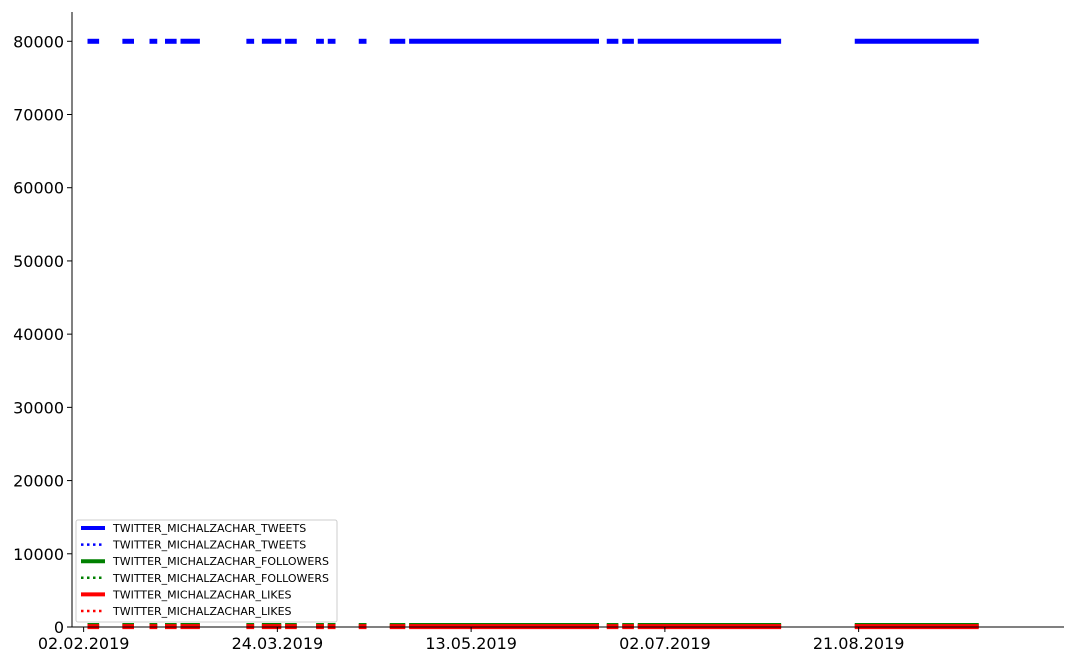 The image size is (1075, 665). I want to click on x-tick-label: 13.05.2019, so click(471, 643).